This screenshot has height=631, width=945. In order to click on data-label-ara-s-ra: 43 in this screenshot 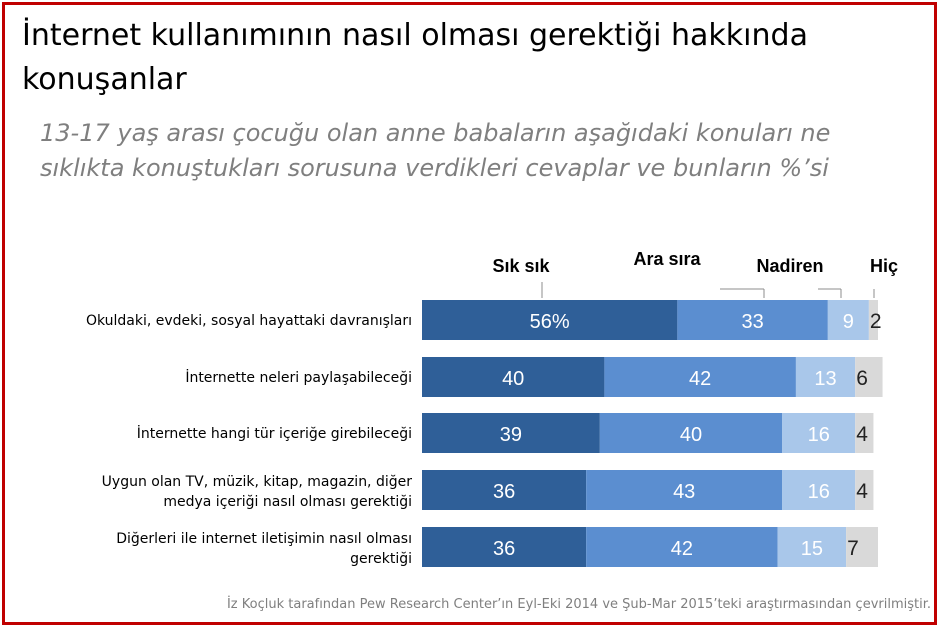, I will do `click(684, 492)`.